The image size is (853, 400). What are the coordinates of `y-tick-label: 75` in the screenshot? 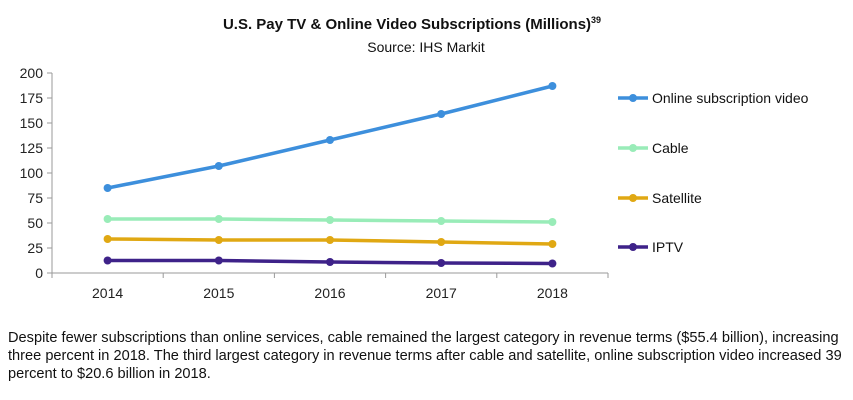 It's located at (35, 198).